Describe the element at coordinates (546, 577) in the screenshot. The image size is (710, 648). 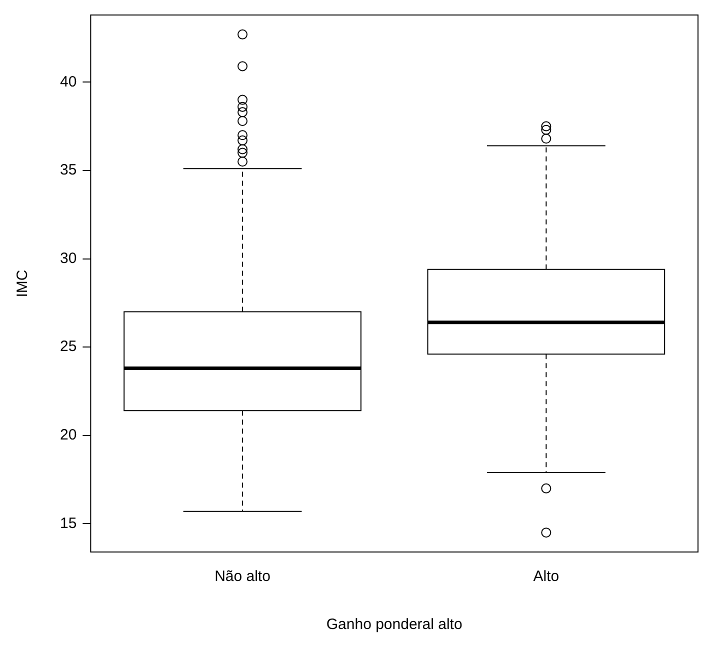
I see `x-tick-label: Alto` at that location.